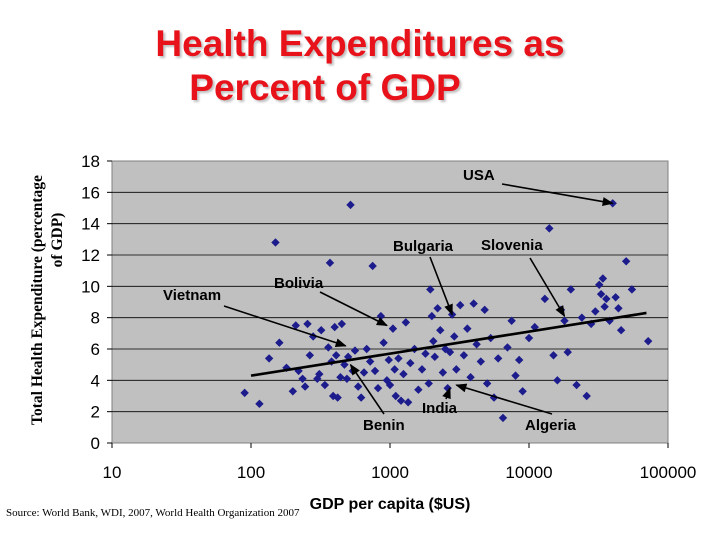 This screenshot has height=540, width=720. What do you see at coordinates (384, 425) in the screenshot?
I see `annotation-label: Benin` at bounding box center [384, 425].